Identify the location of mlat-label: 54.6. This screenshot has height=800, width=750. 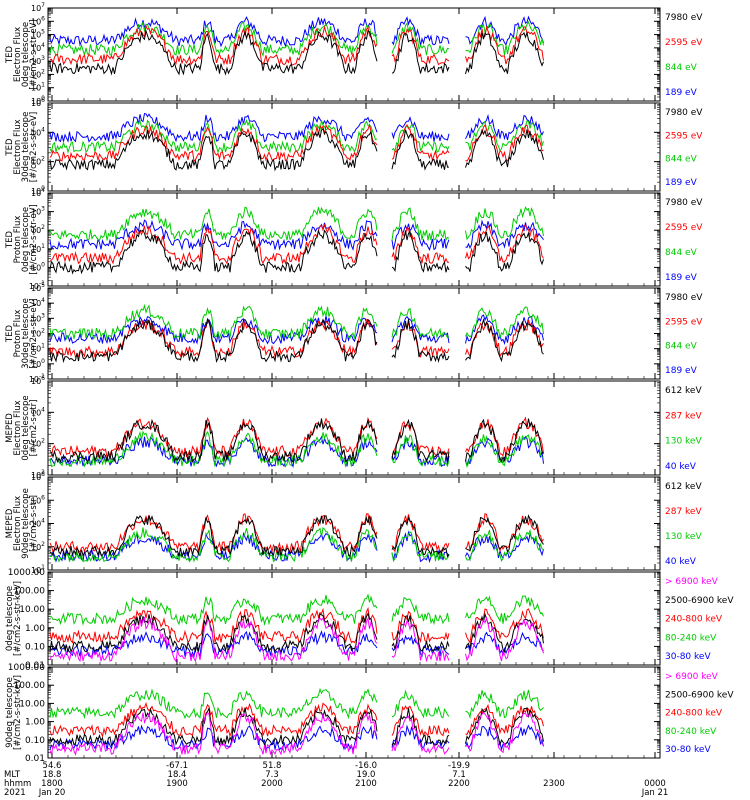
(52, 766).